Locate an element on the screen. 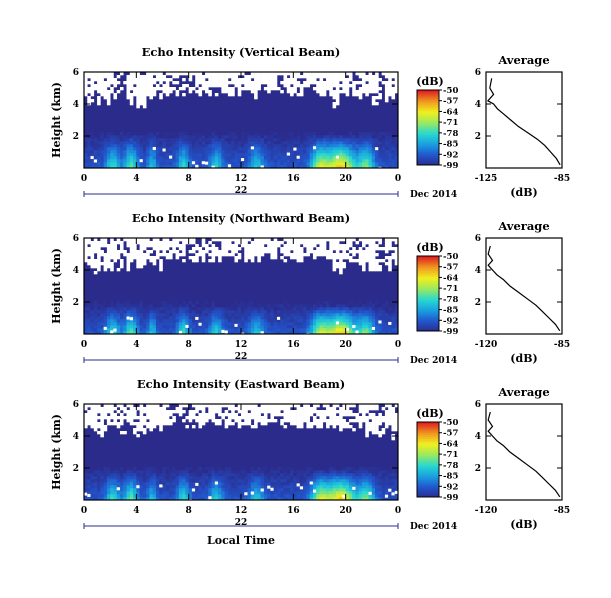  colorbar-segment is located at coordinates (428, 147).